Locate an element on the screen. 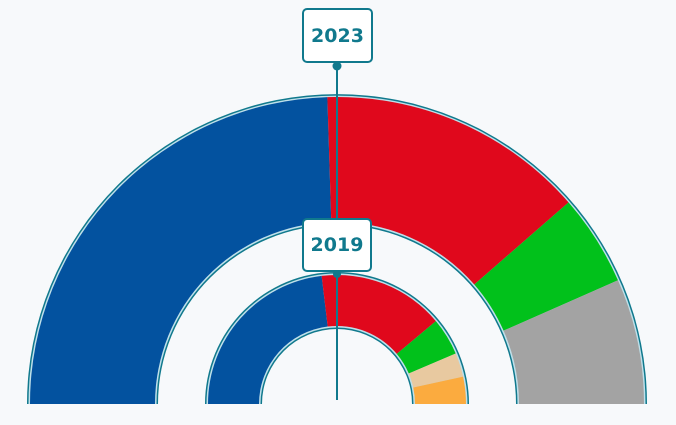 This screenshot has width=676, height=425. year-label-2019-box: 2019 is located at coordinates (337, 245).